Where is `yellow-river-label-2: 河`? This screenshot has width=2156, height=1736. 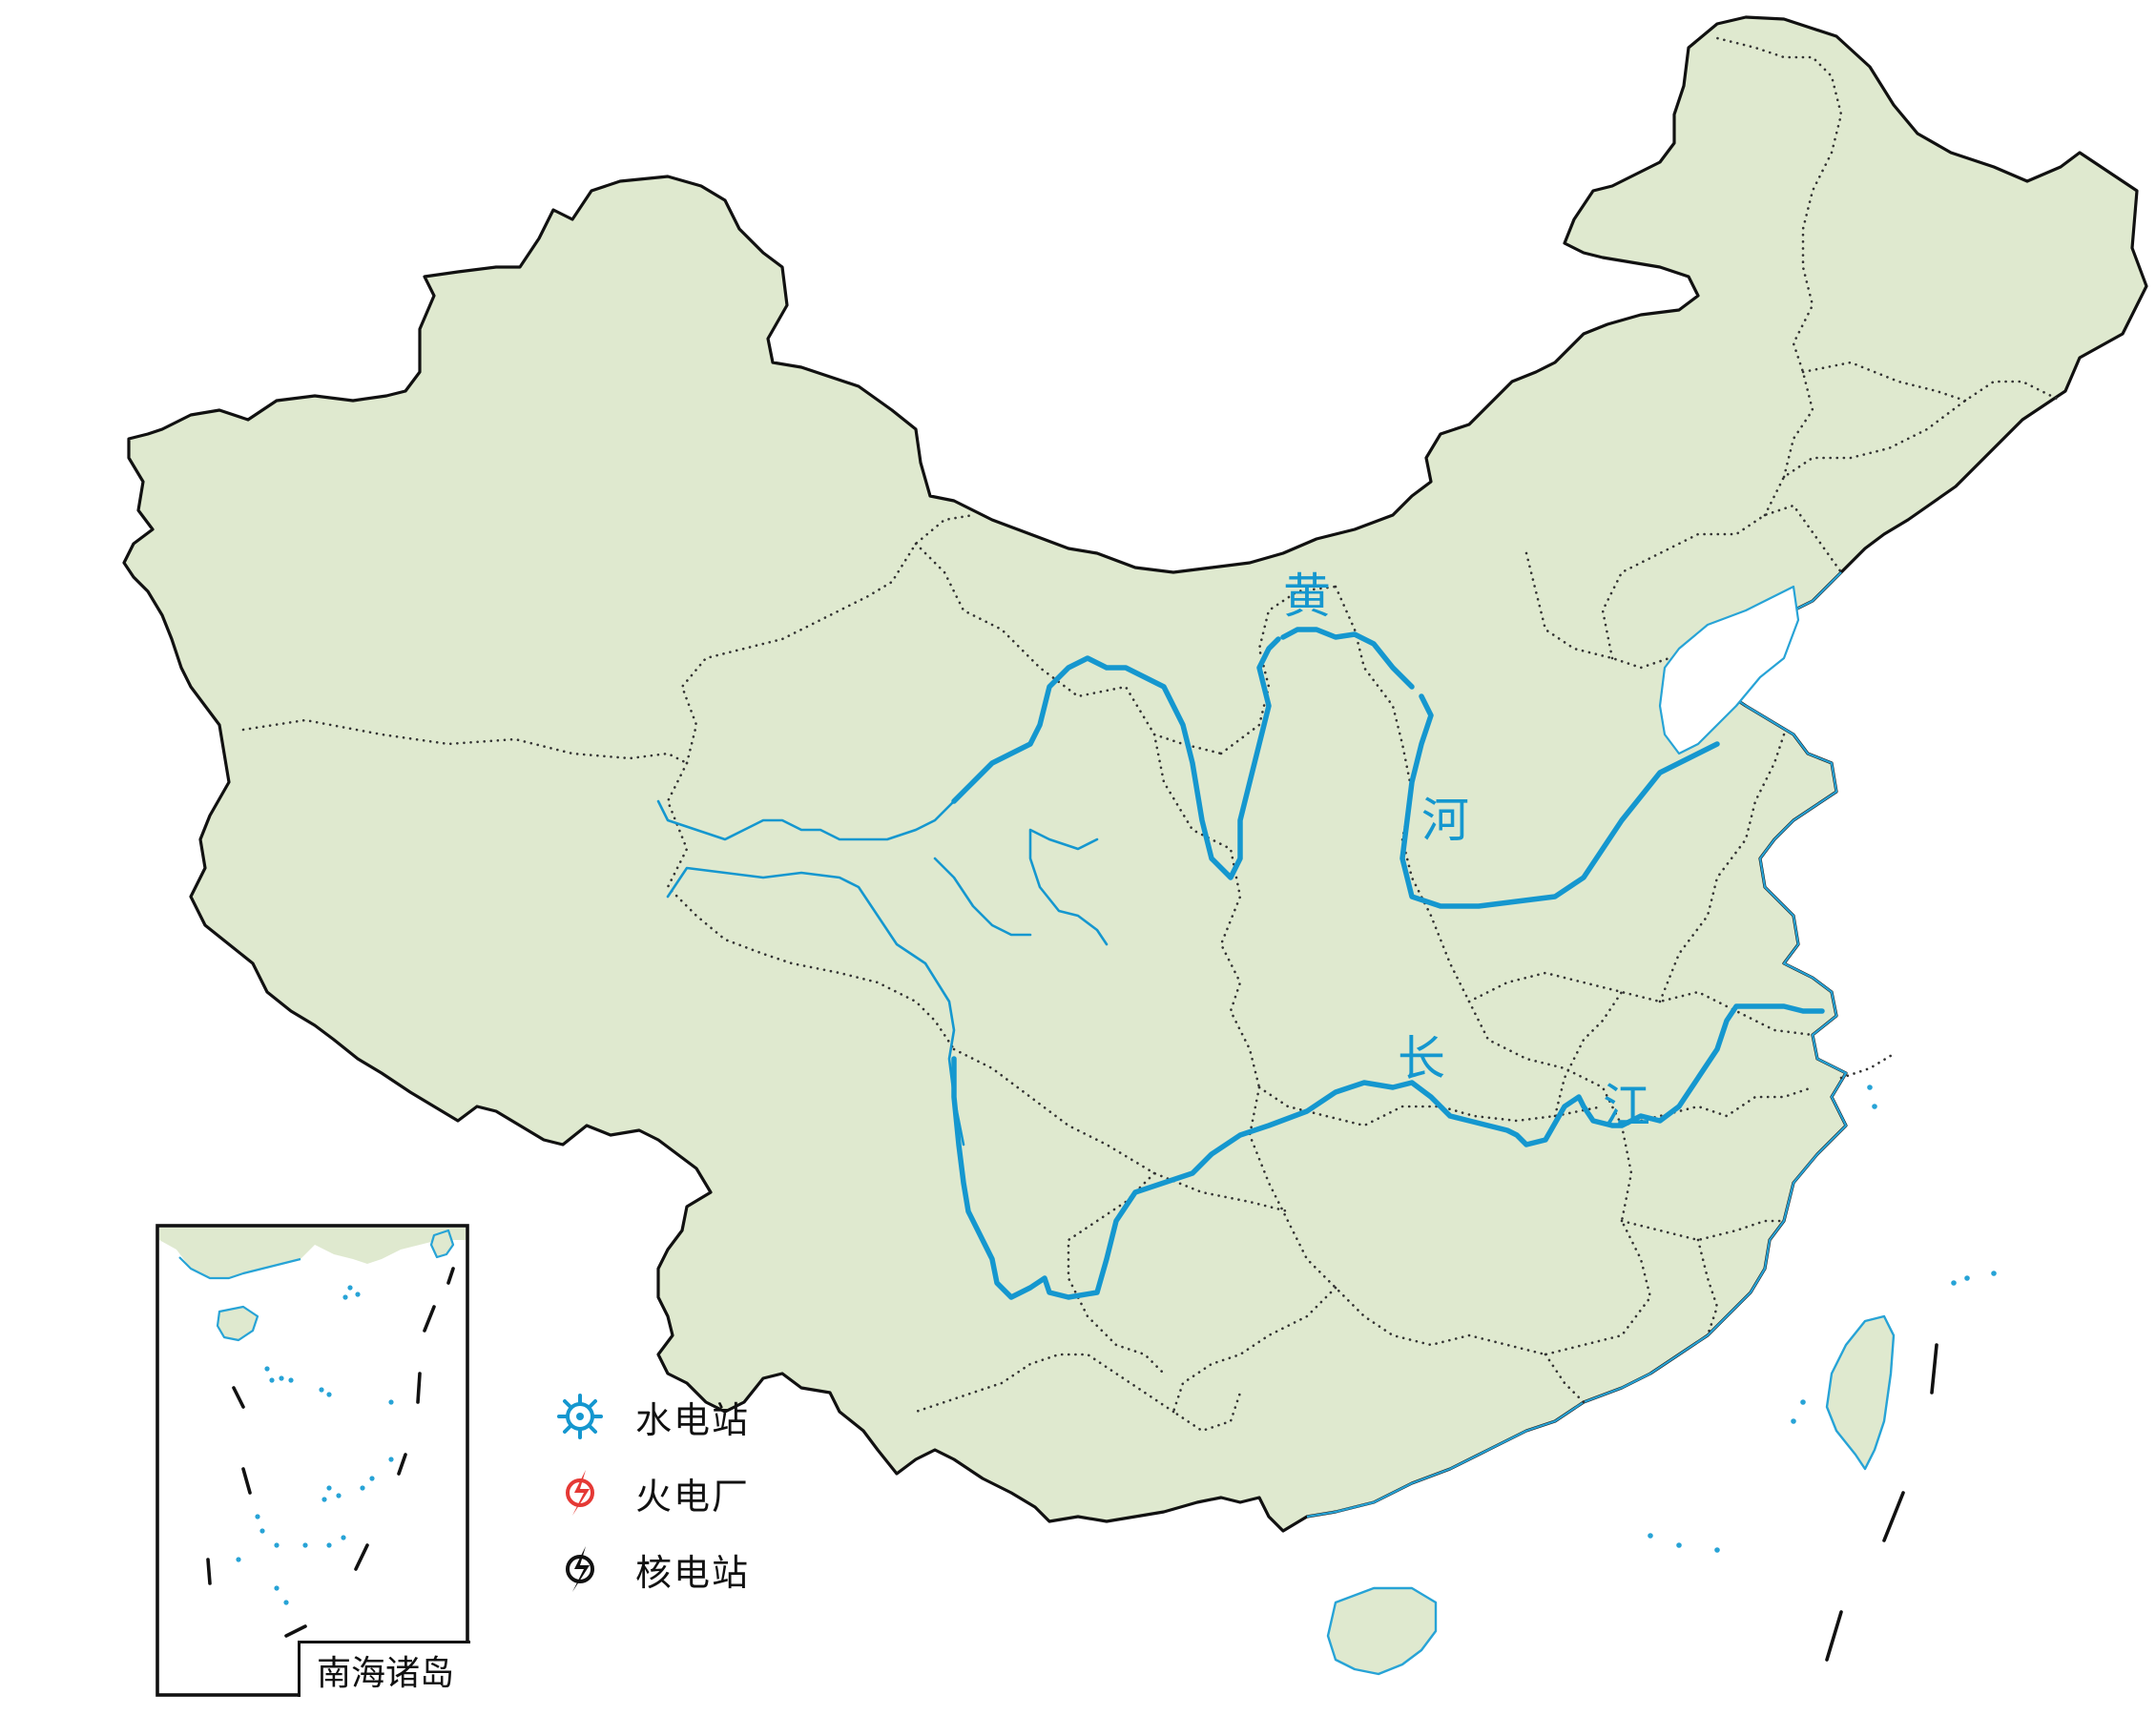 yellow-river-label-2: 河 is located at coordinates (1445, 820).